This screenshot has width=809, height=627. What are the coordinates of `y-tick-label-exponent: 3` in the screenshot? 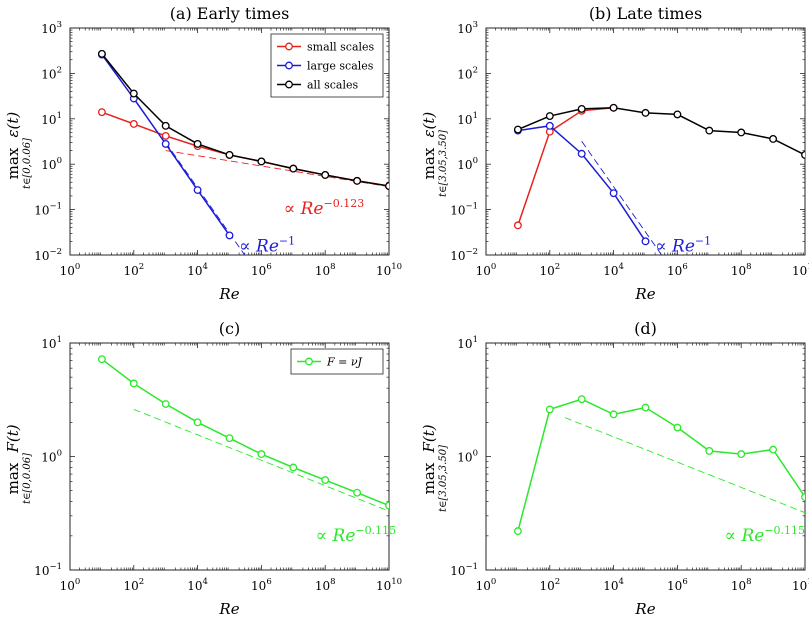 It's located at (475, 25).